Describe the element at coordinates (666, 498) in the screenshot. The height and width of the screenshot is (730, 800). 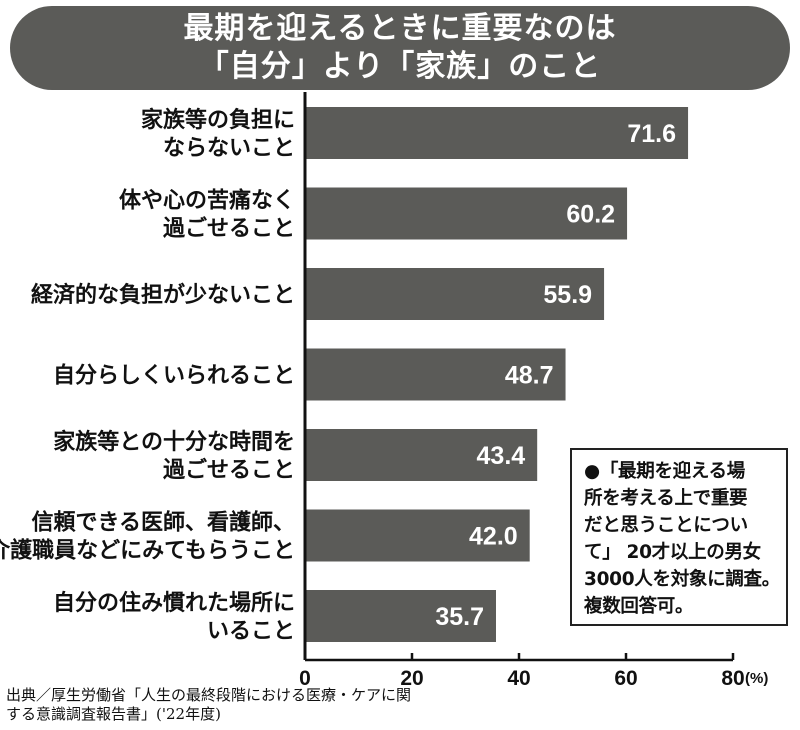
I see `survey-note-line: 所を考える上で重要` at that location.